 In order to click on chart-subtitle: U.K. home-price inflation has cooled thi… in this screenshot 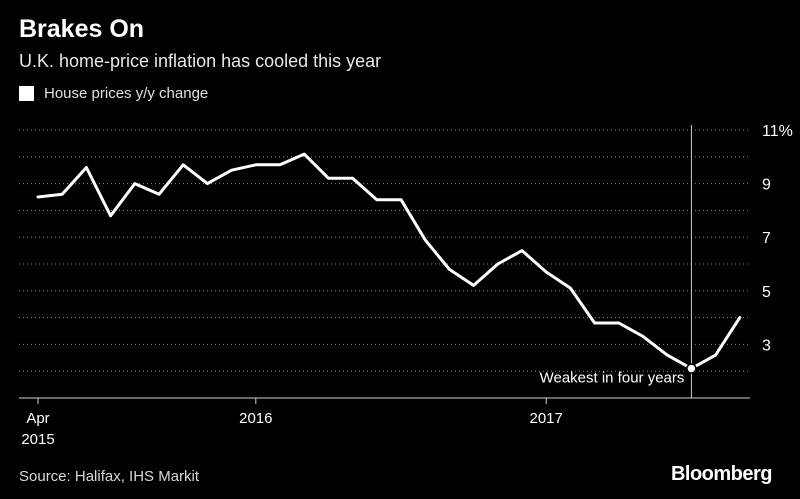, I will do `click(200, 61)`.